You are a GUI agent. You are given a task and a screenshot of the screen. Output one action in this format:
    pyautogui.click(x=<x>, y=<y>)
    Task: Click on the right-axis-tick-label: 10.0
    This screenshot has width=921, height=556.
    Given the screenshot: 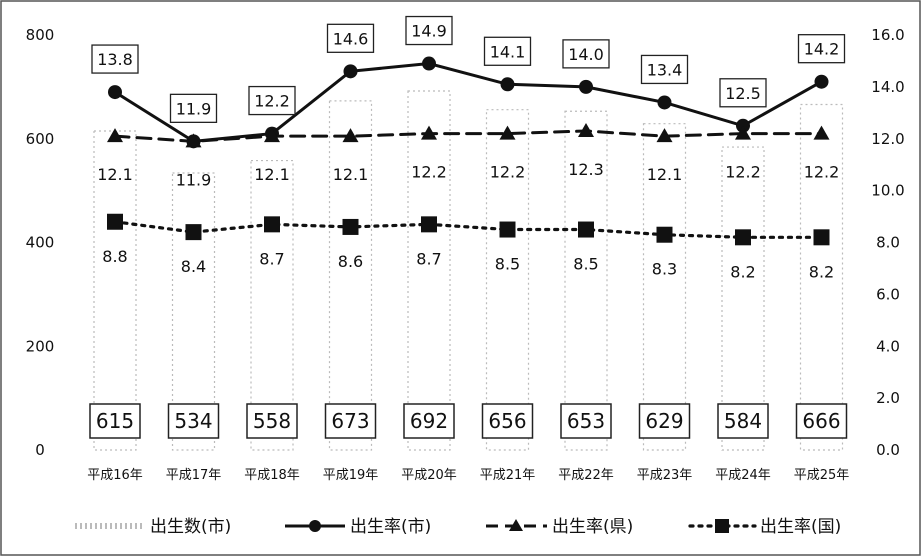 What is the action you would take?
    pyautogui.click(x=887, y=191)
    